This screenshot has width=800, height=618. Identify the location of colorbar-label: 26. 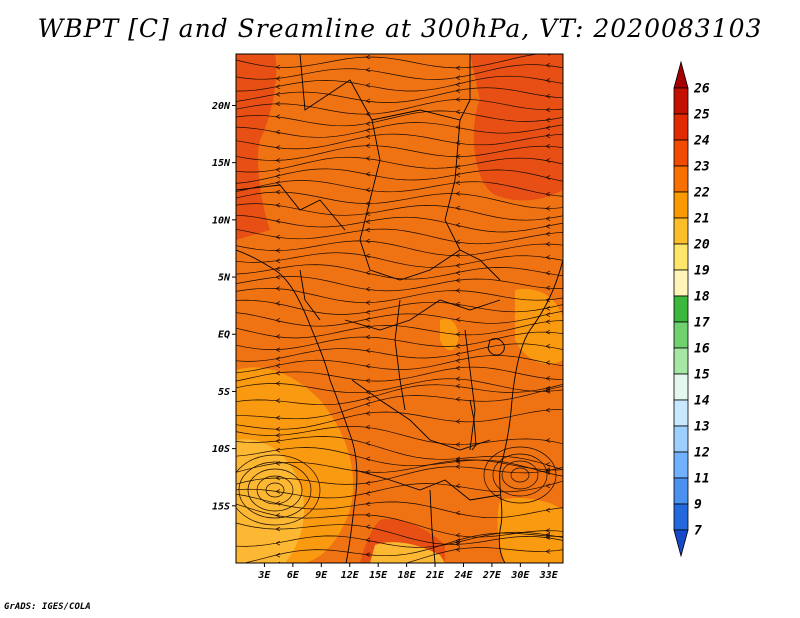
(701, 89).